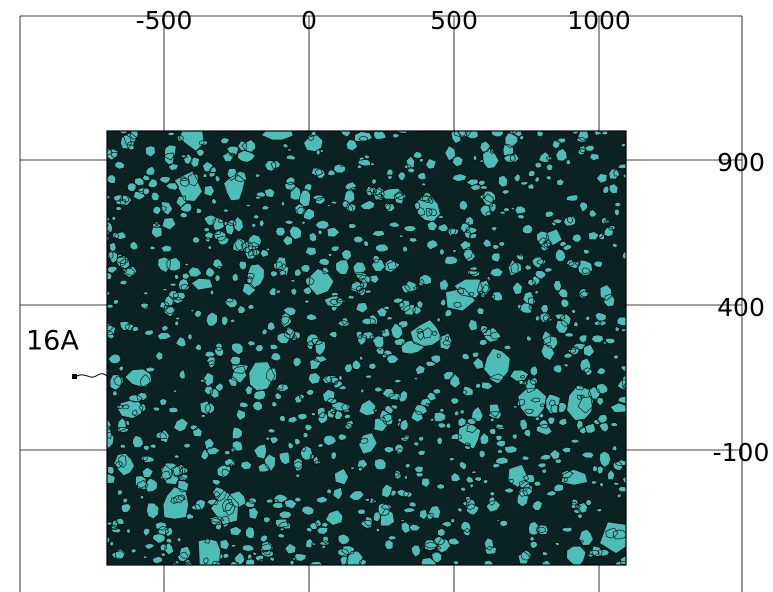  What do you see at coordinates (164, 20) in the screenshot?
I see `x-tick-label: -500` at bounding box center [164, 20].